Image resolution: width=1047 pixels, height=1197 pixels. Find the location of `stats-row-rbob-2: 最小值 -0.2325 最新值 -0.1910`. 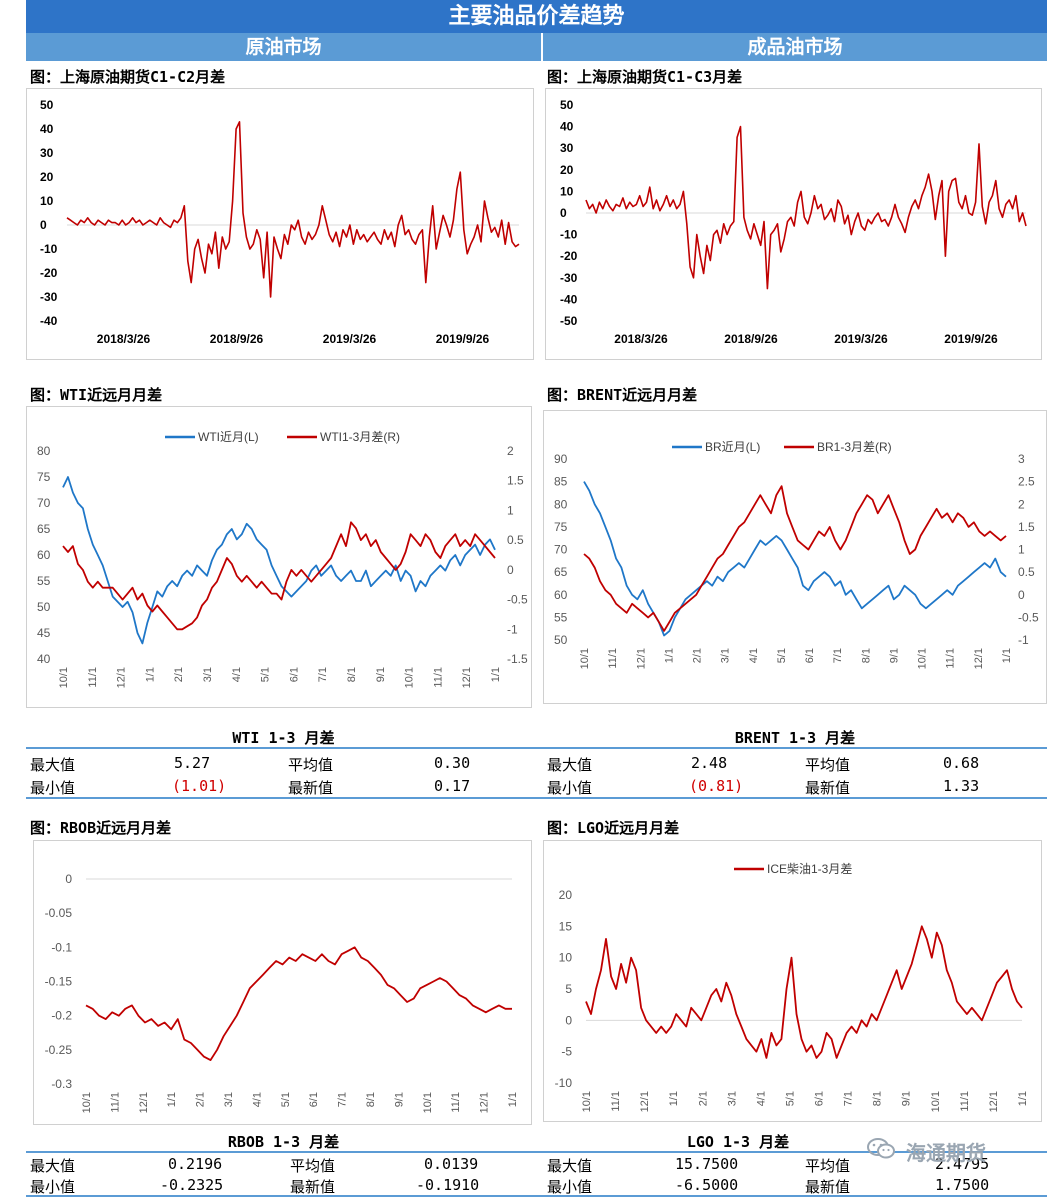

stats-row-rbob-2: 最小值 -0.2325 最新值 -0.1910 is located at coordinates (285, 1186).